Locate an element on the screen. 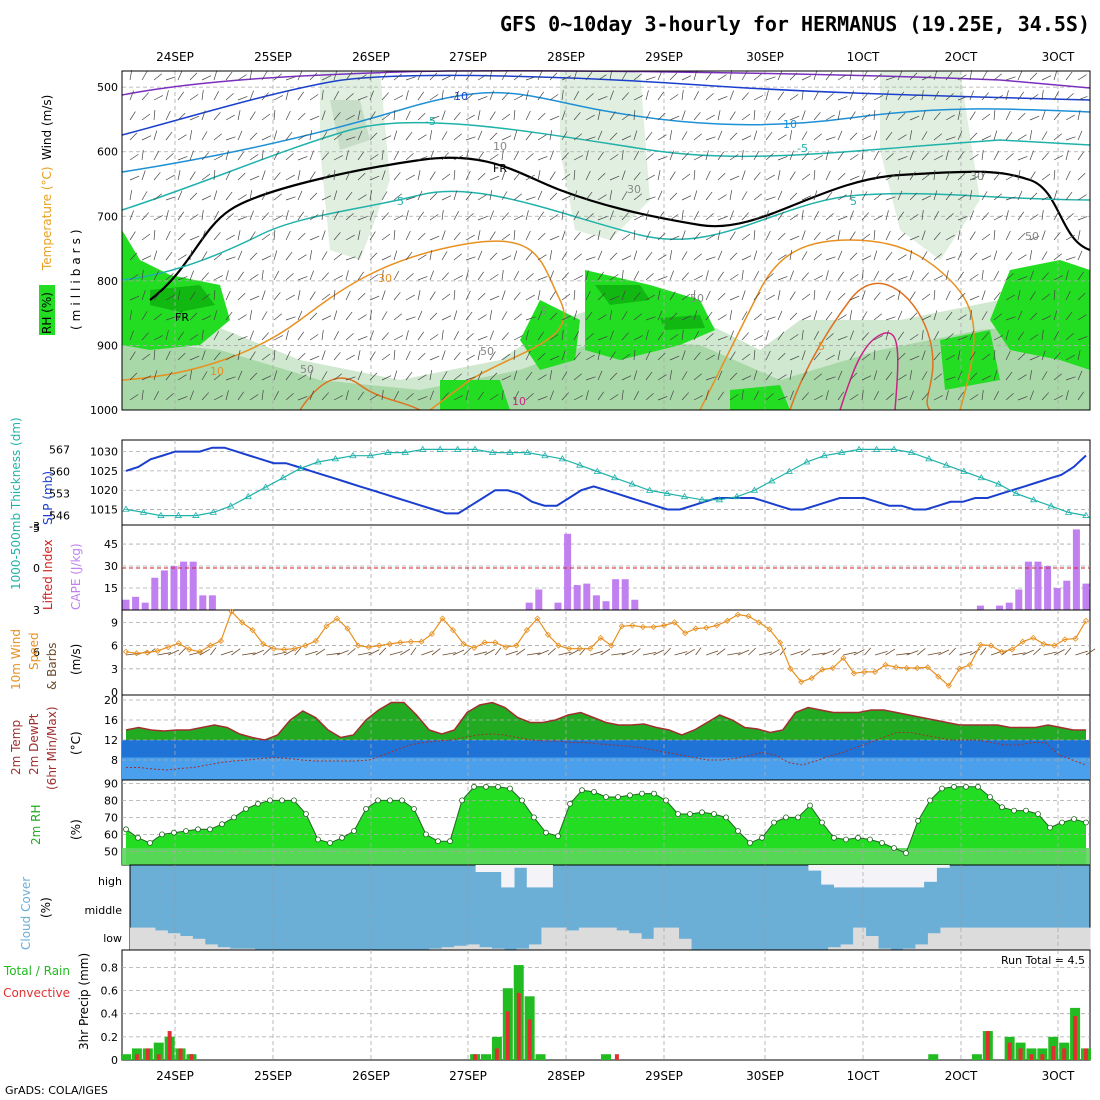 Image resolution: width=1100 pixels, height=1100 pixels. bottom-date-label: 30SEP is located at coordinates (765, 1076).